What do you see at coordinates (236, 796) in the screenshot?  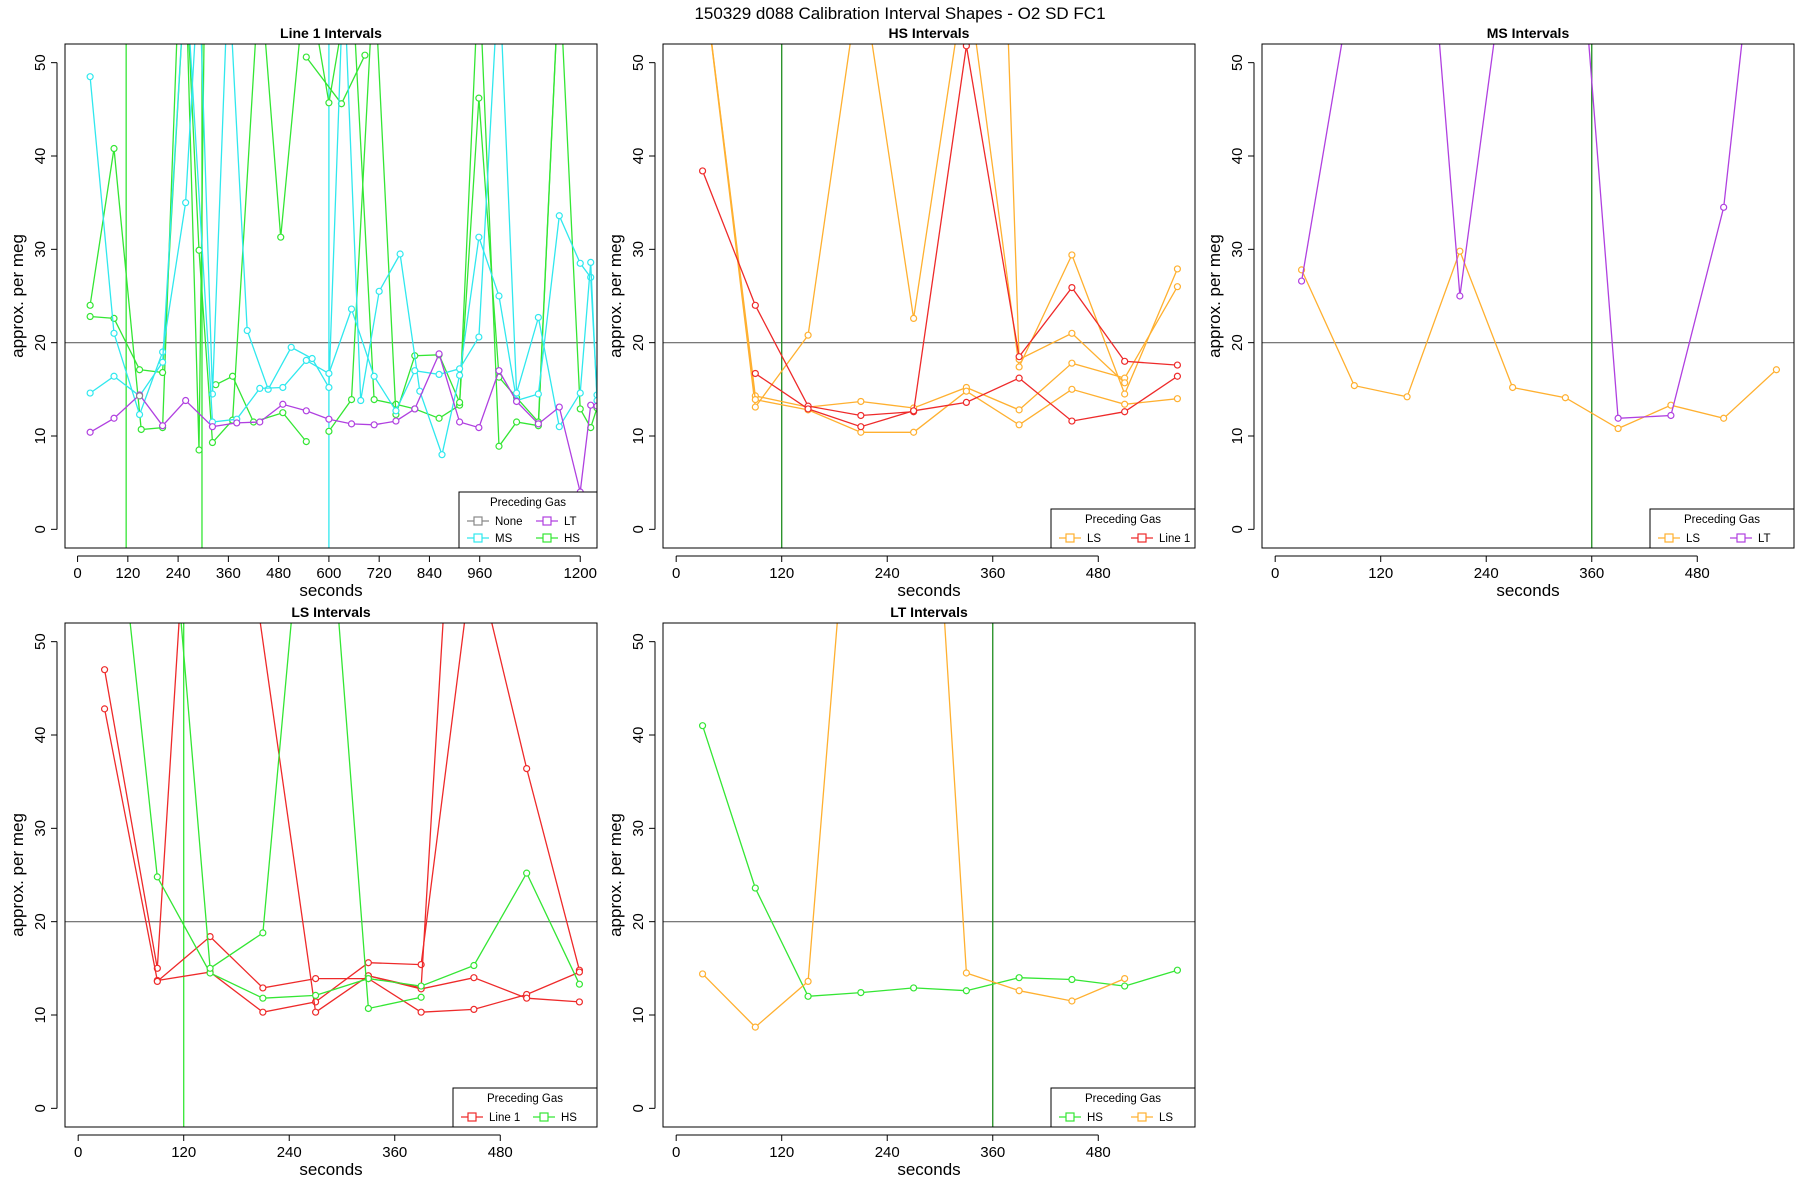 I see `series-line-hs` at bounding box center [236, 796].